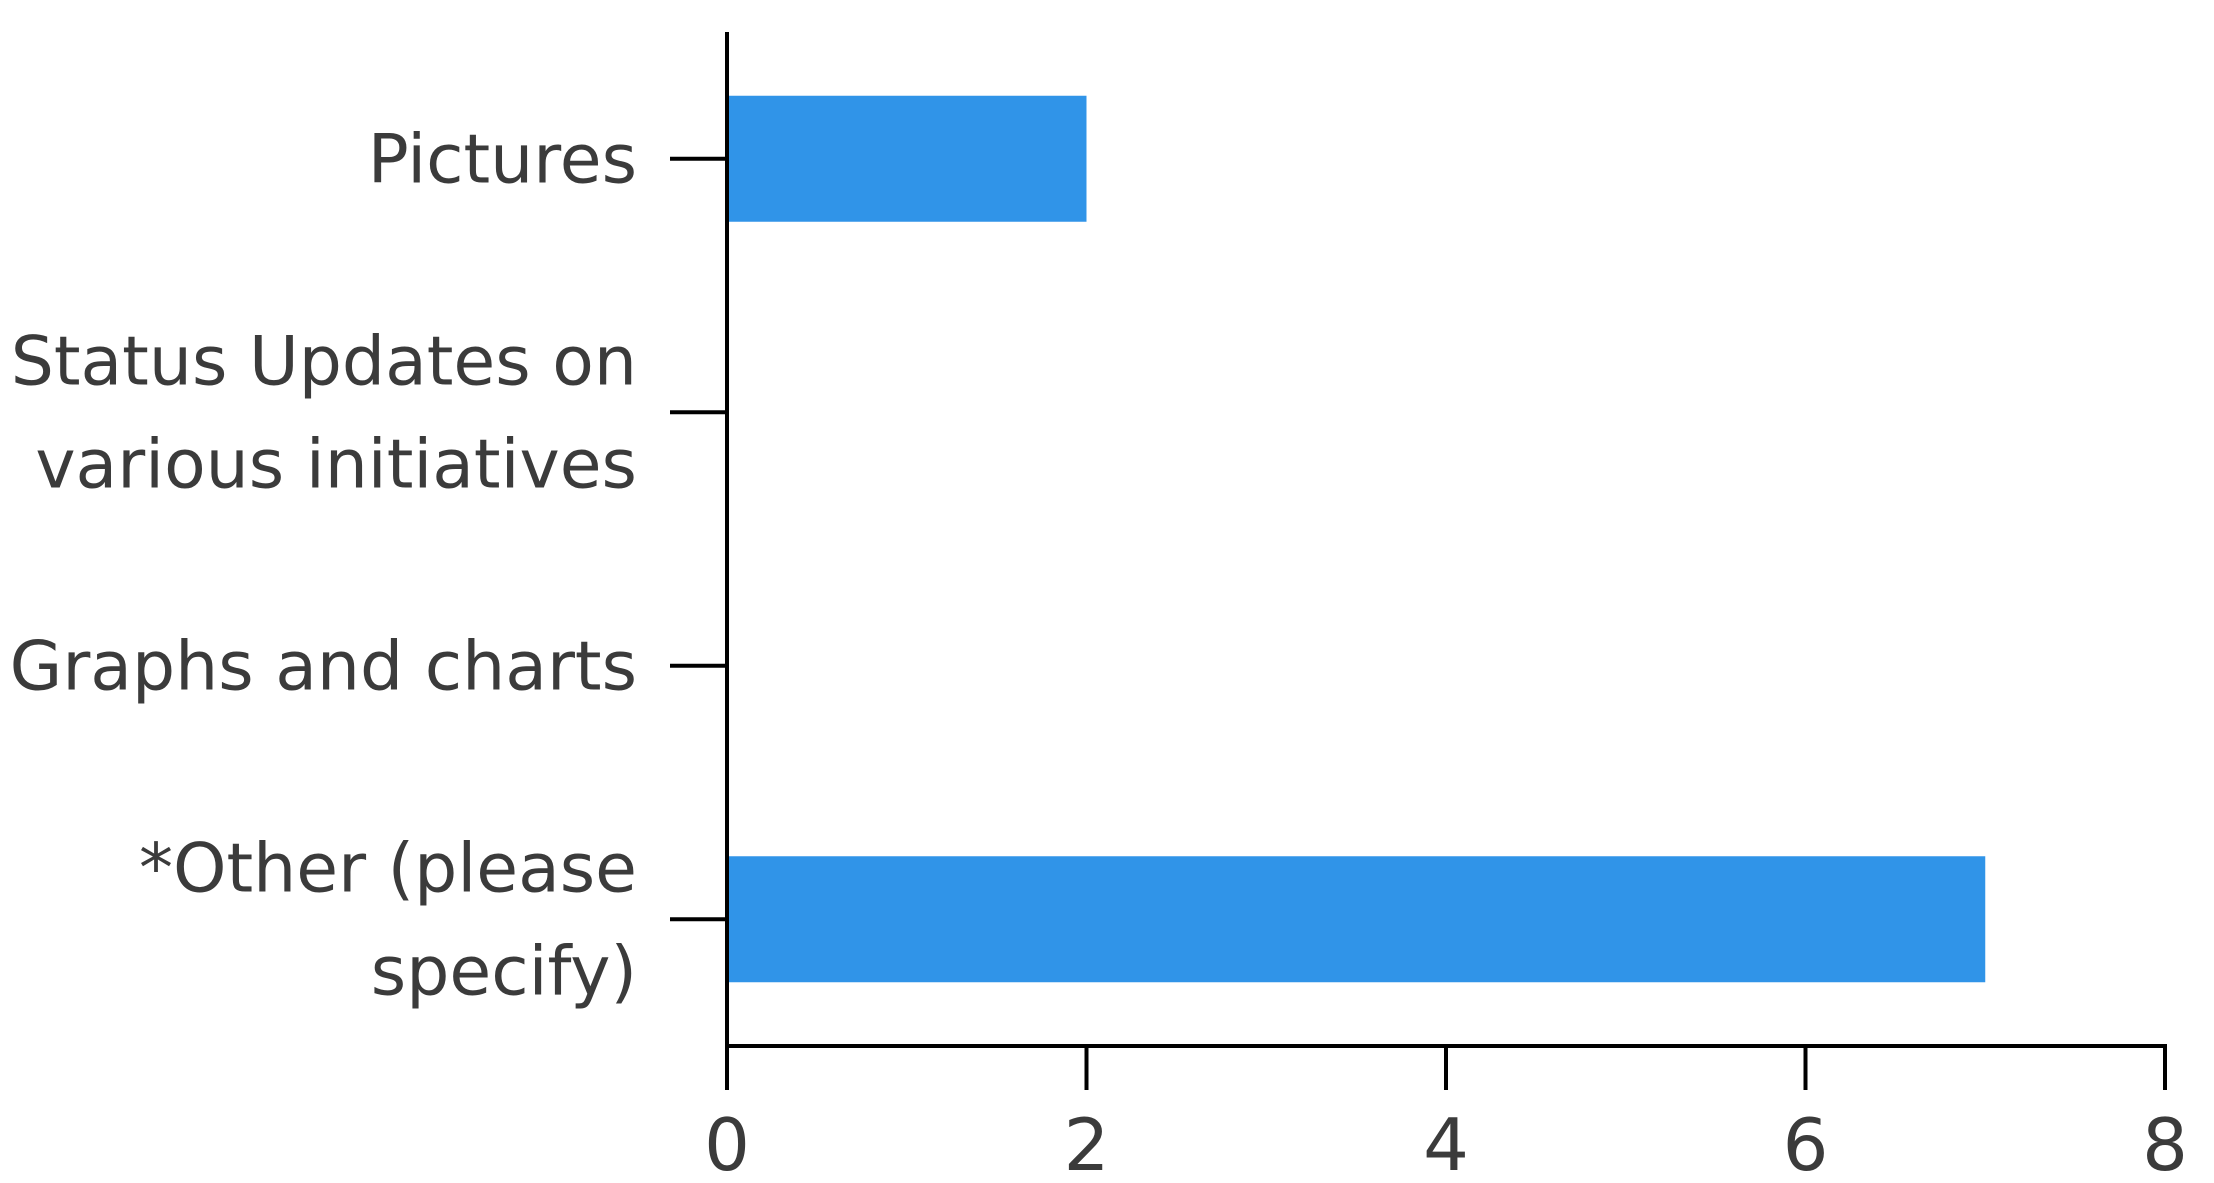 The height and width of the screenshot is (1183, 2214). What do you see at coordinates (2165, 1141) in the screenshot?
I see `x-tick-label-4: 8` at bounding box center [2165, 1141].